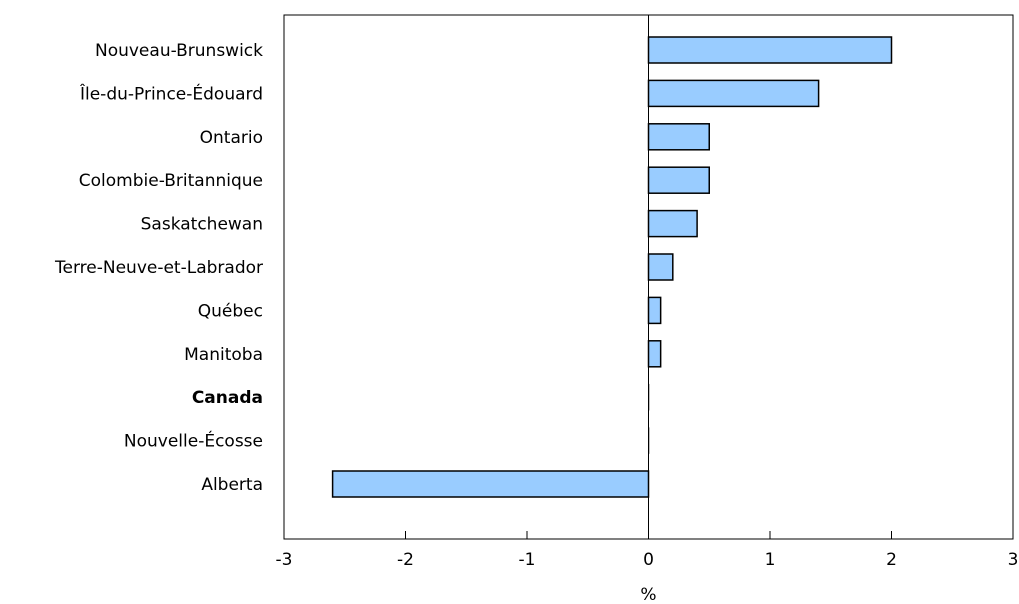 The height and width of the screenshot is (604, 1019). I want to click on category-label: Alberta, so click(232, 485).